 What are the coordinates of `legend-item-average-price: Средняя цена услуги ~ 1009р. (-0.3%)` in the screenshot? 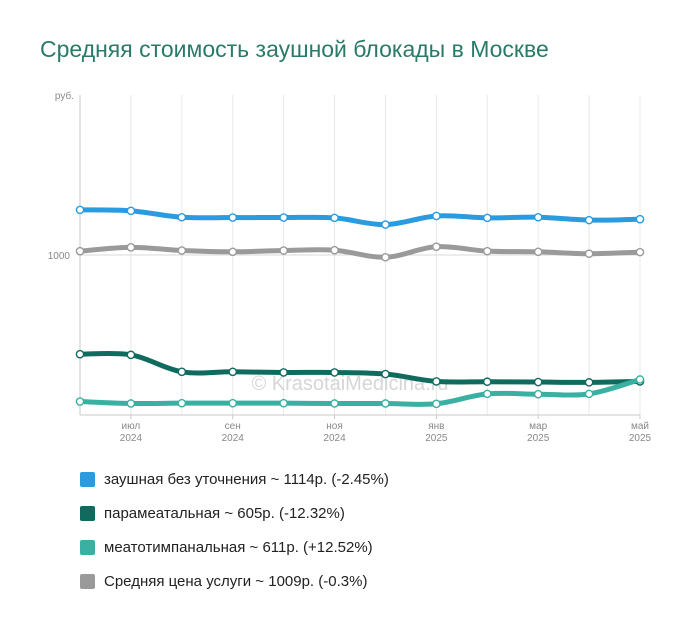 It's located at (234, 581).